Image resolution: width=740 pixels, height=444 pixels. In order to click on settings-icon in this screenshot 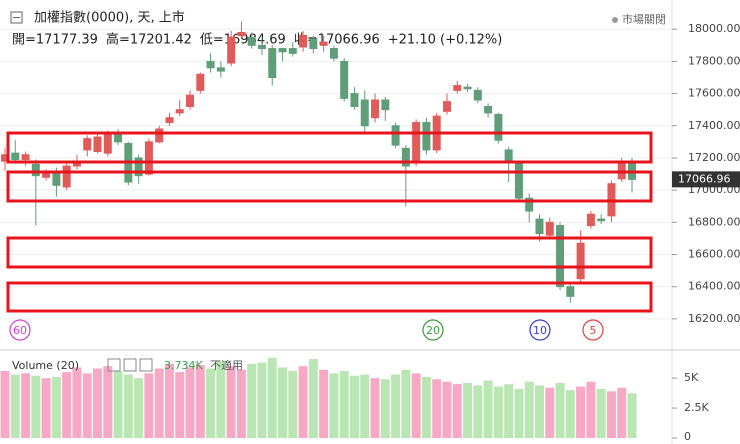, I will do `click(130, 365)`.